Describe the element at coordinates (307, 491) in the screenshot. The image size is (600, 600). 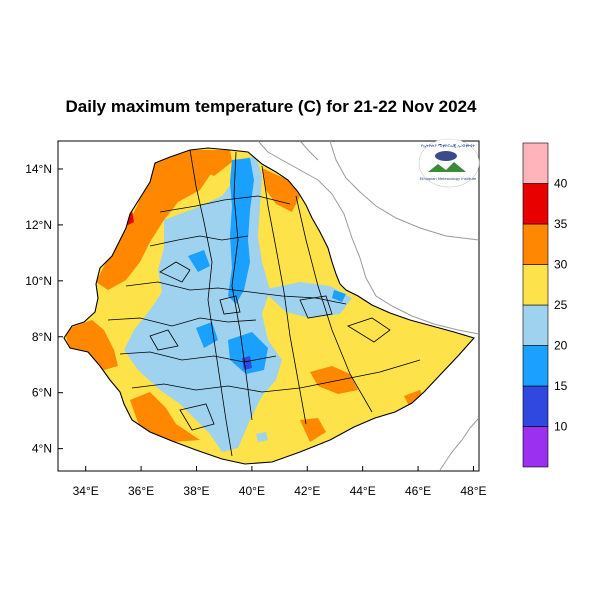
I see `x-tick-label: 42°E` at that location.